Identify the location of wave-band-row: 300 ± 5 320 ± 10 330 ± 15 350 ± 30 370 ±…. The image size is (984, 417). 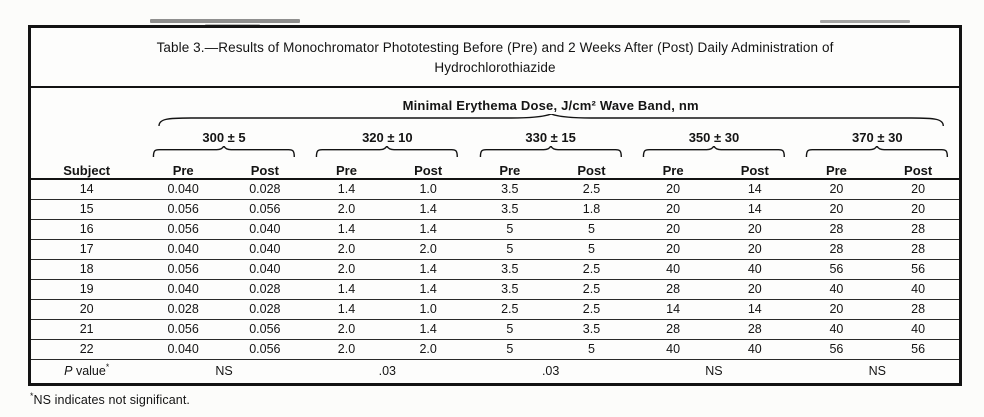
(495, 135).